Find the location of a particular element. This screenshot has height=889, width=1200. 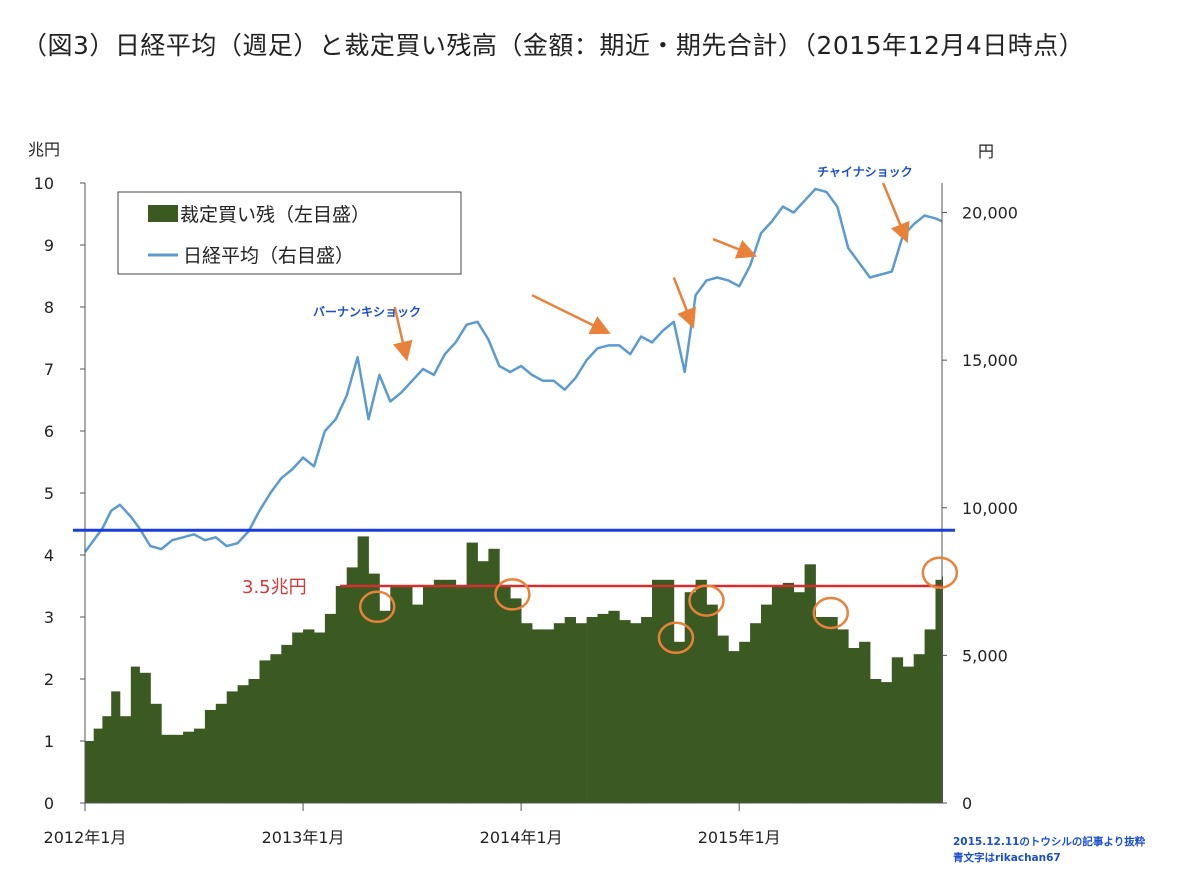

x-tick-label: 2015年1月 is located at coordinates (739, 837).